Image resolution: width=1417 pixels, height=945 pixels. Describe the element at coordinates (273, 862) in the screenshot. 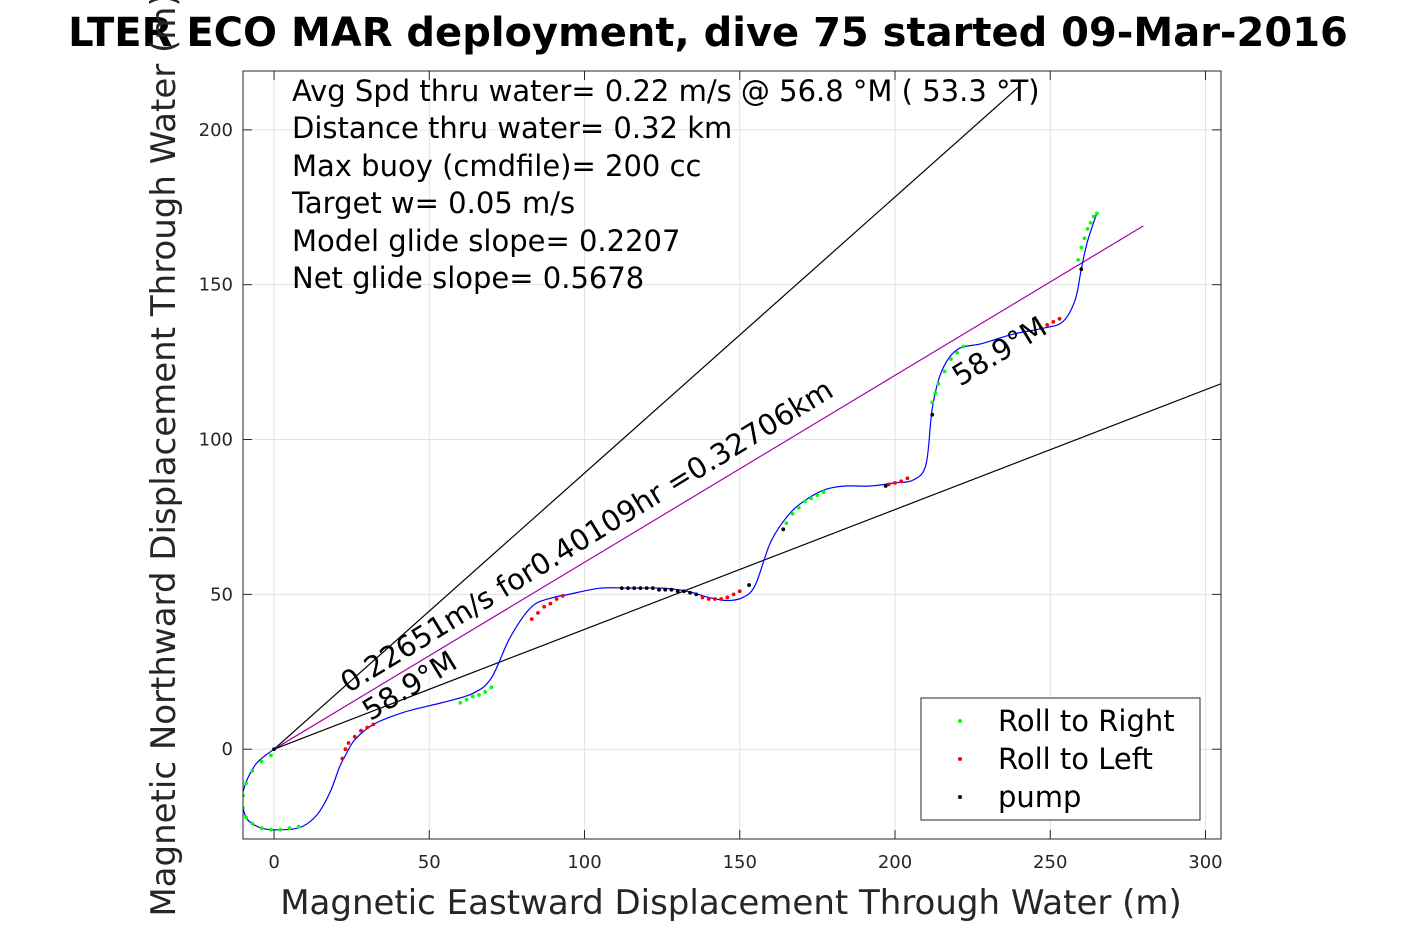

I see `x-tick-label: 0` at that location.